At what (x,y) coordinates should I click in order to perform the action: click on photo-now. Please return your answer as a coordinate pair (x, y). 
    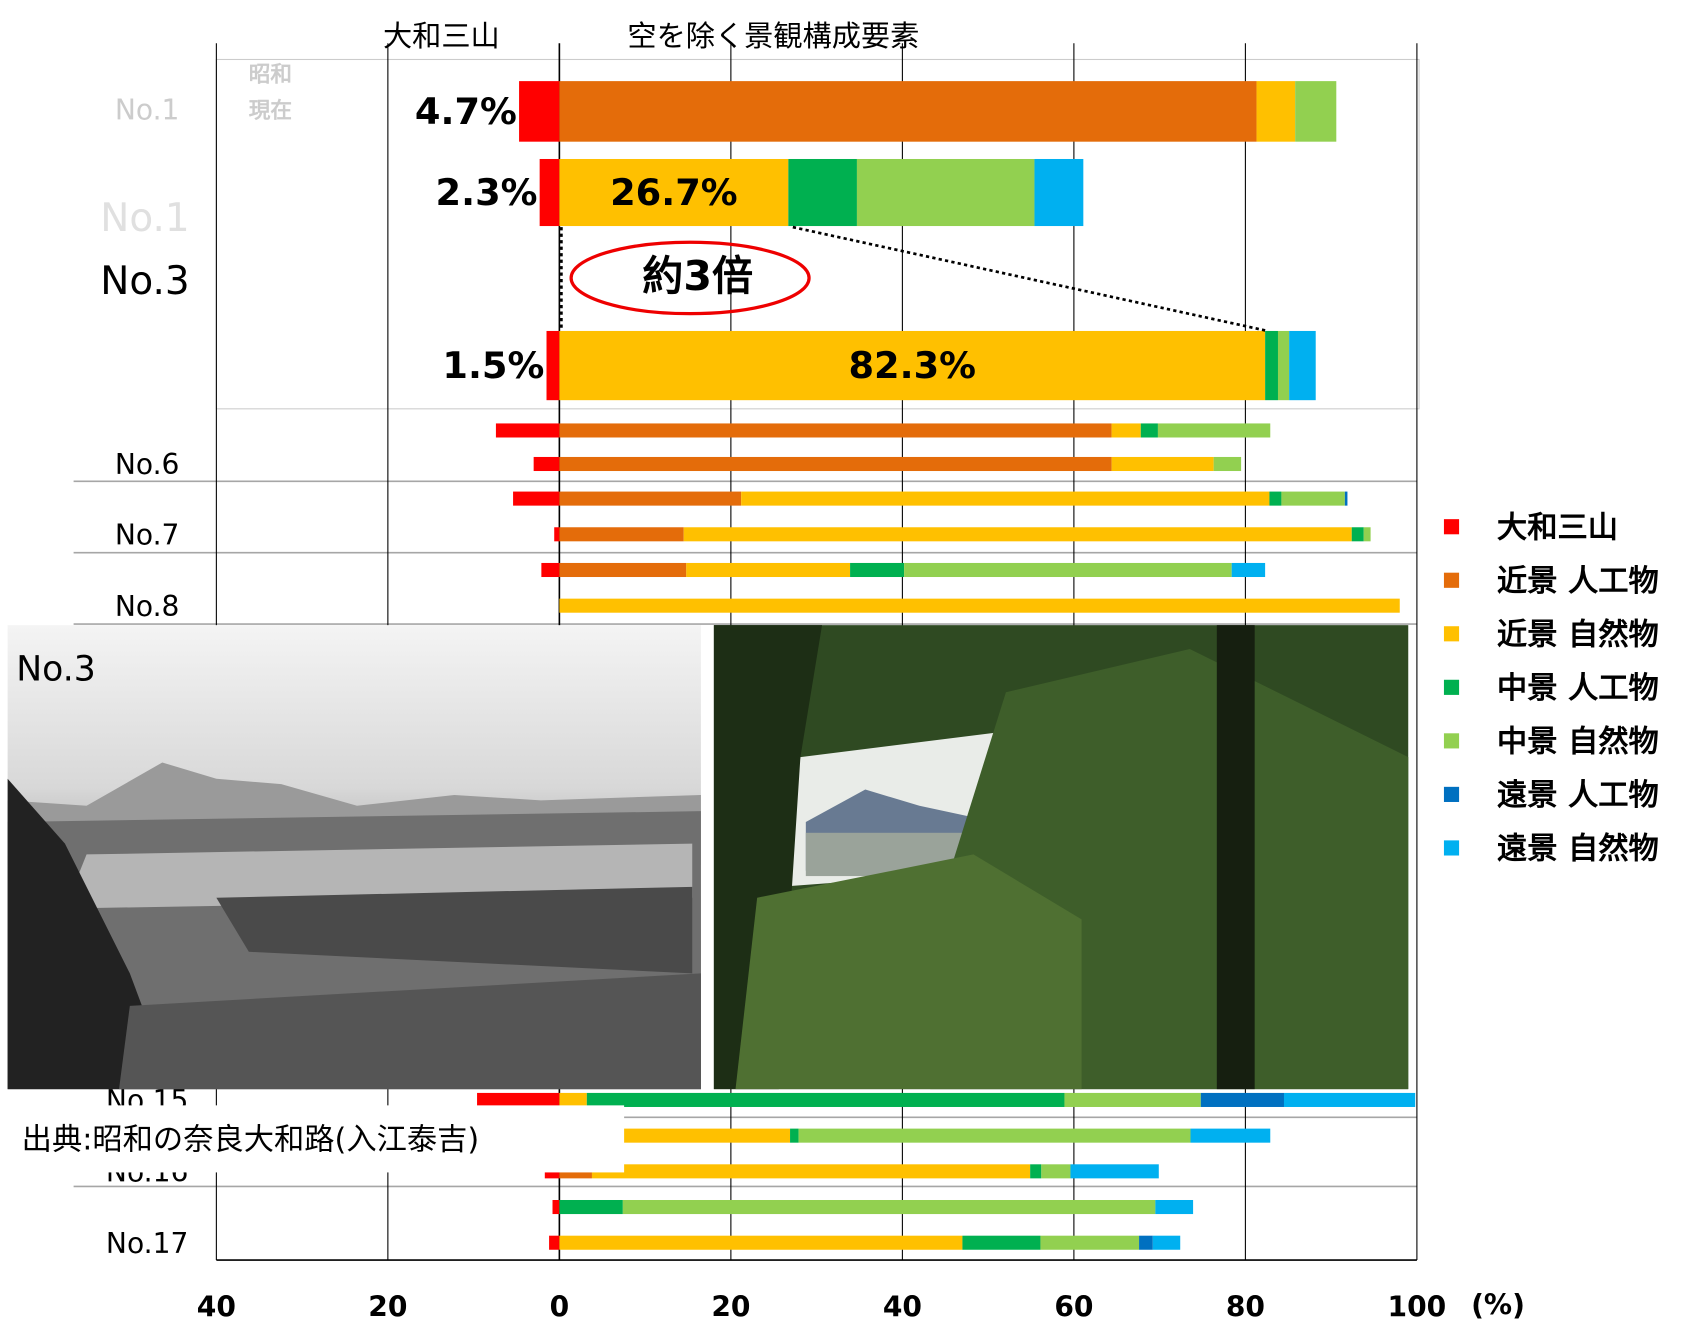
    Looking at the image, I should click on (1061, 857).